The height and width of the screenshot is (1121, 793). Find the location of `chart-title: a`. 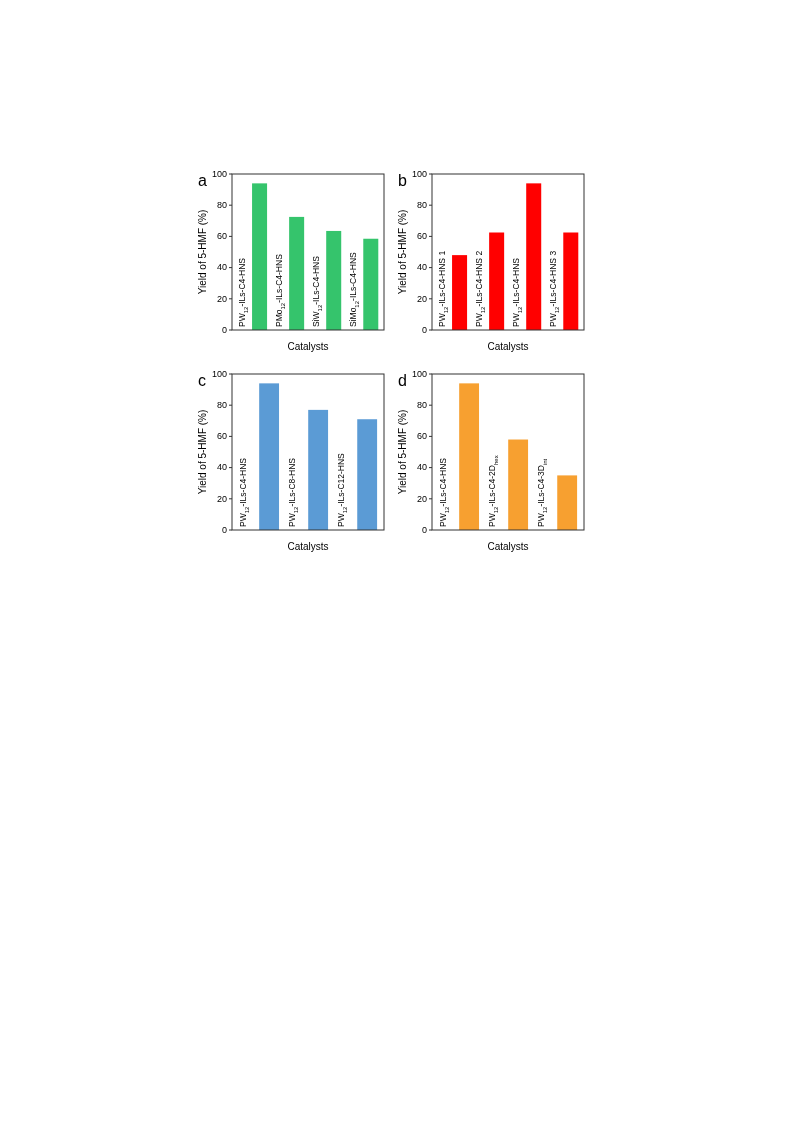

chart-title: a is located at coordinates (202, 180).